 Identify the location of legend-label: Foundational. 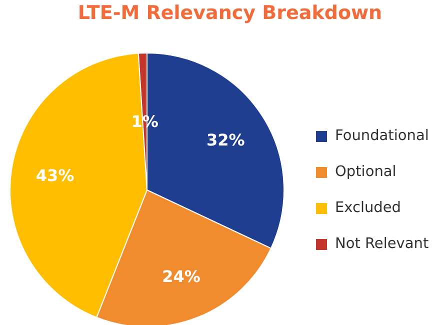
(382, 136).